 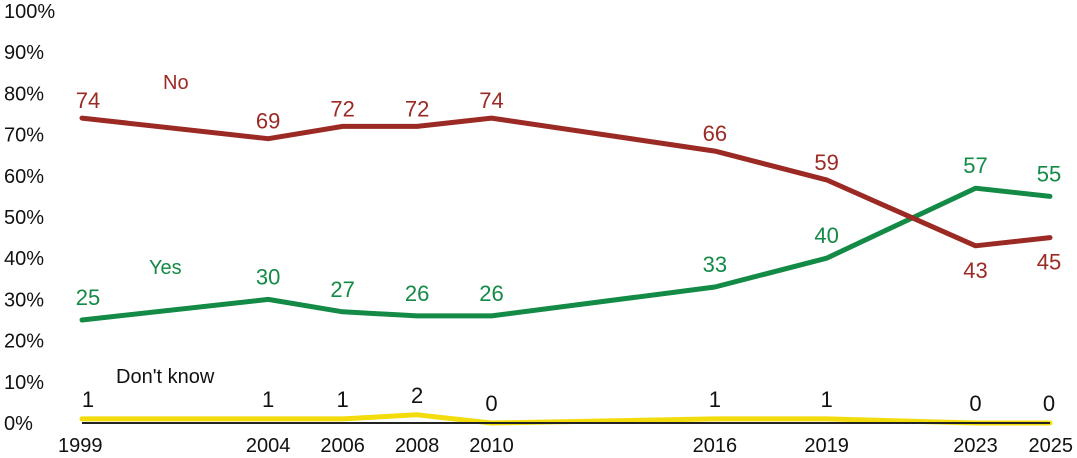 What do you see at coordinates (24, 342) in the screenshot?
I see `y-tick-label: 20%` at bounding box center [24, 342].